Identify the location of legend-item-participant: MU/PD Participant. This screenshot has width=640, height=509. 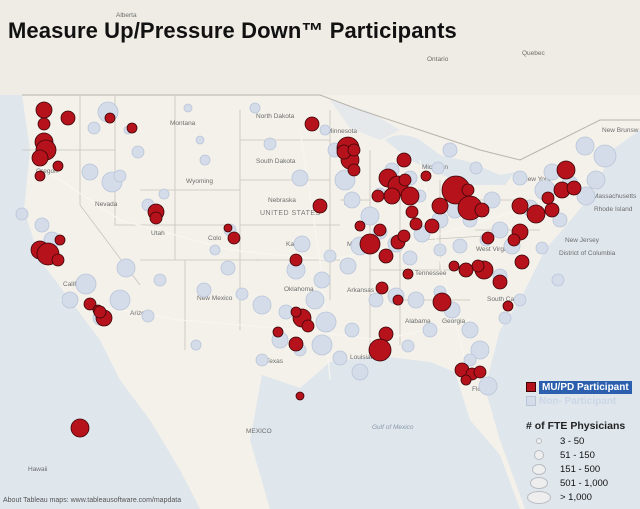
(582, 387).